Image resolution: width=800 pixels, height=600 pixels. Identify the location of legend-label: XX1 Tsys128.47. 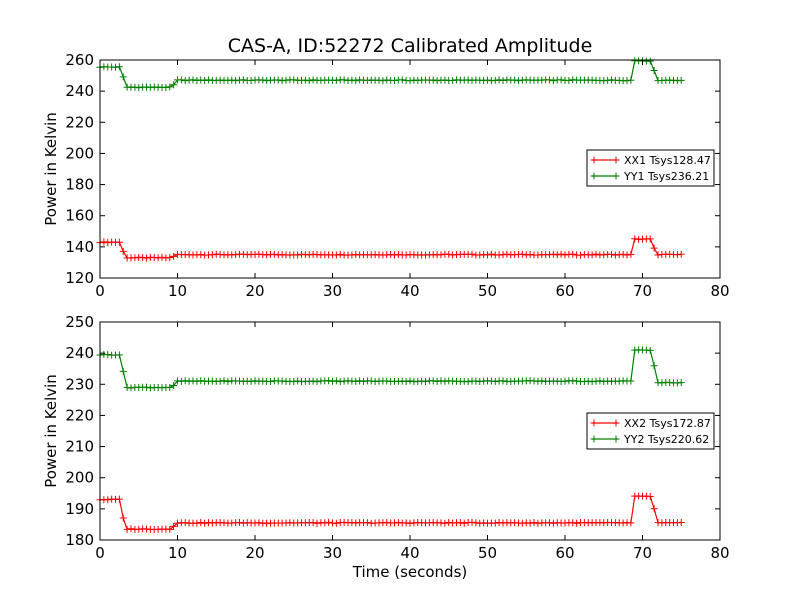
(667, 160).